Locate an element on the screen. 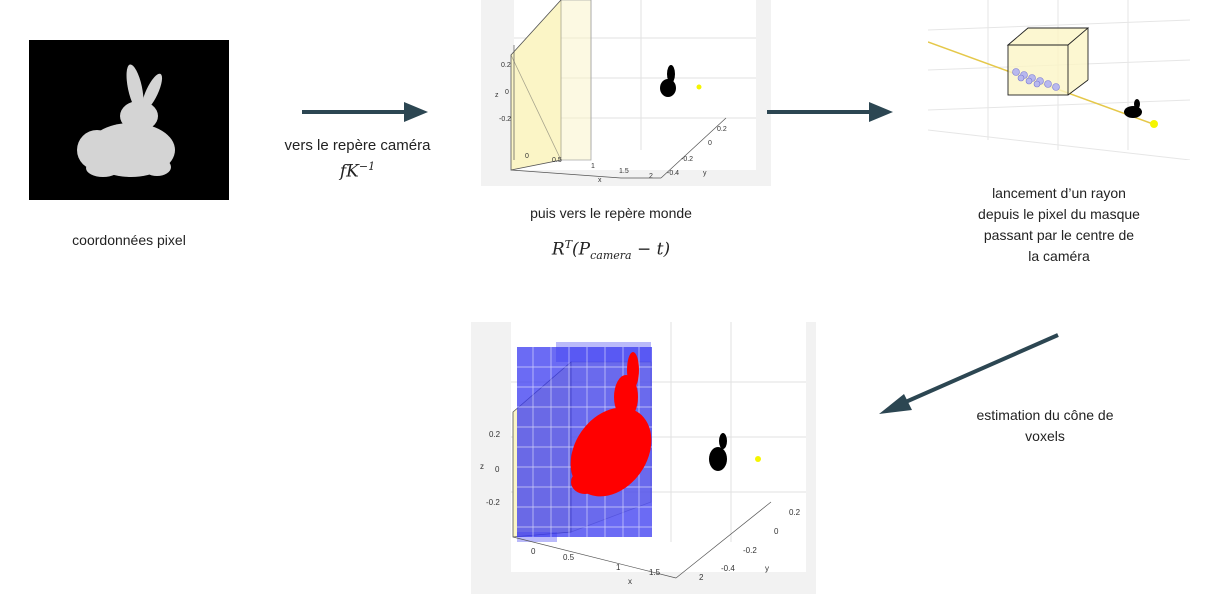  caption-line: depuis le pixel du masque is located at coordinates (1059, 214).